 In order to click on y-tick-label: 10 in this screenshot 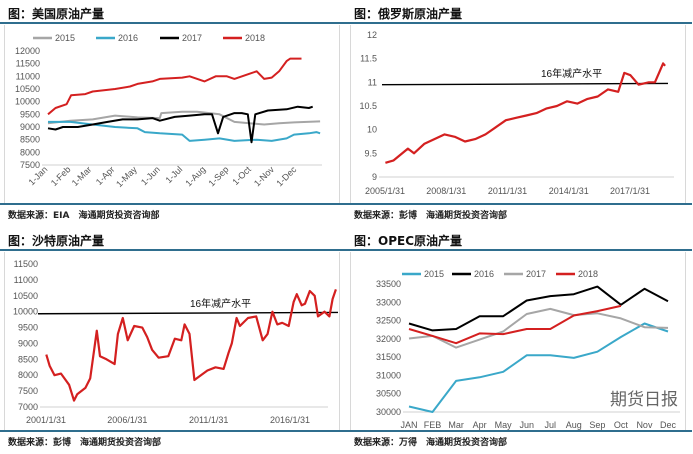, I will do `click(372, 130)`.